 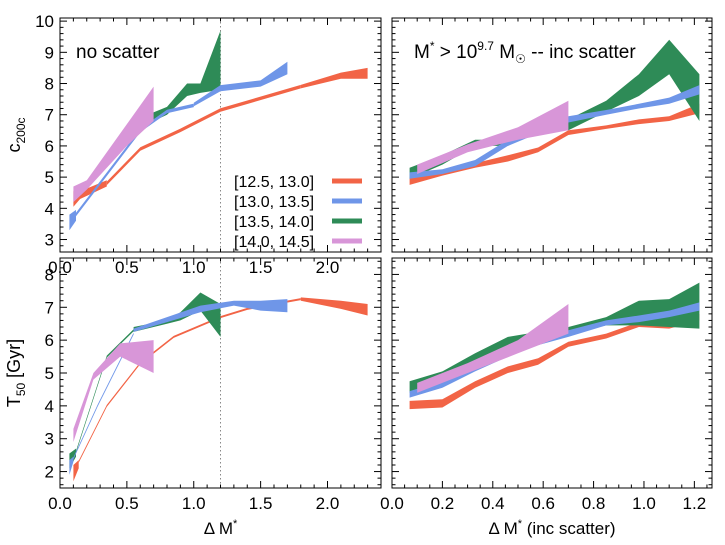 I want to click on x-tick-label: 0.2, so click(x=443, y=503).